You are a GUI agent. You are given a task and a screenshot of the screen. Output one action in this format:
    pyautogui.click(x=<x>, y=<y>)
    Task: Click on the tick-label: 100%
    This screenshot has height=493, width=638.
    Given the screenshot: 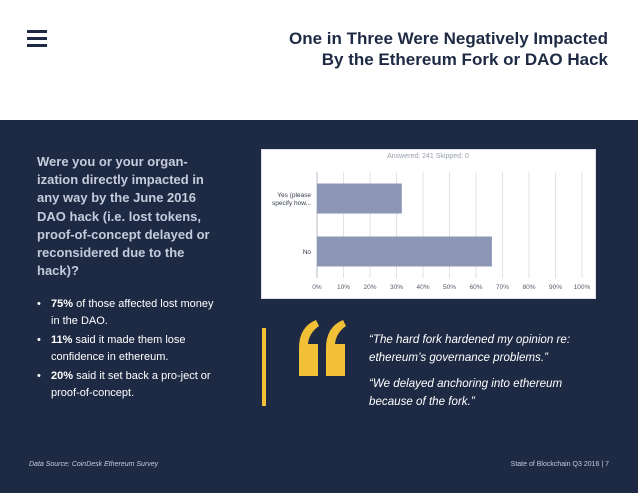 What is the action you would take?
    pyautogui.click(x=582, y=287)
    